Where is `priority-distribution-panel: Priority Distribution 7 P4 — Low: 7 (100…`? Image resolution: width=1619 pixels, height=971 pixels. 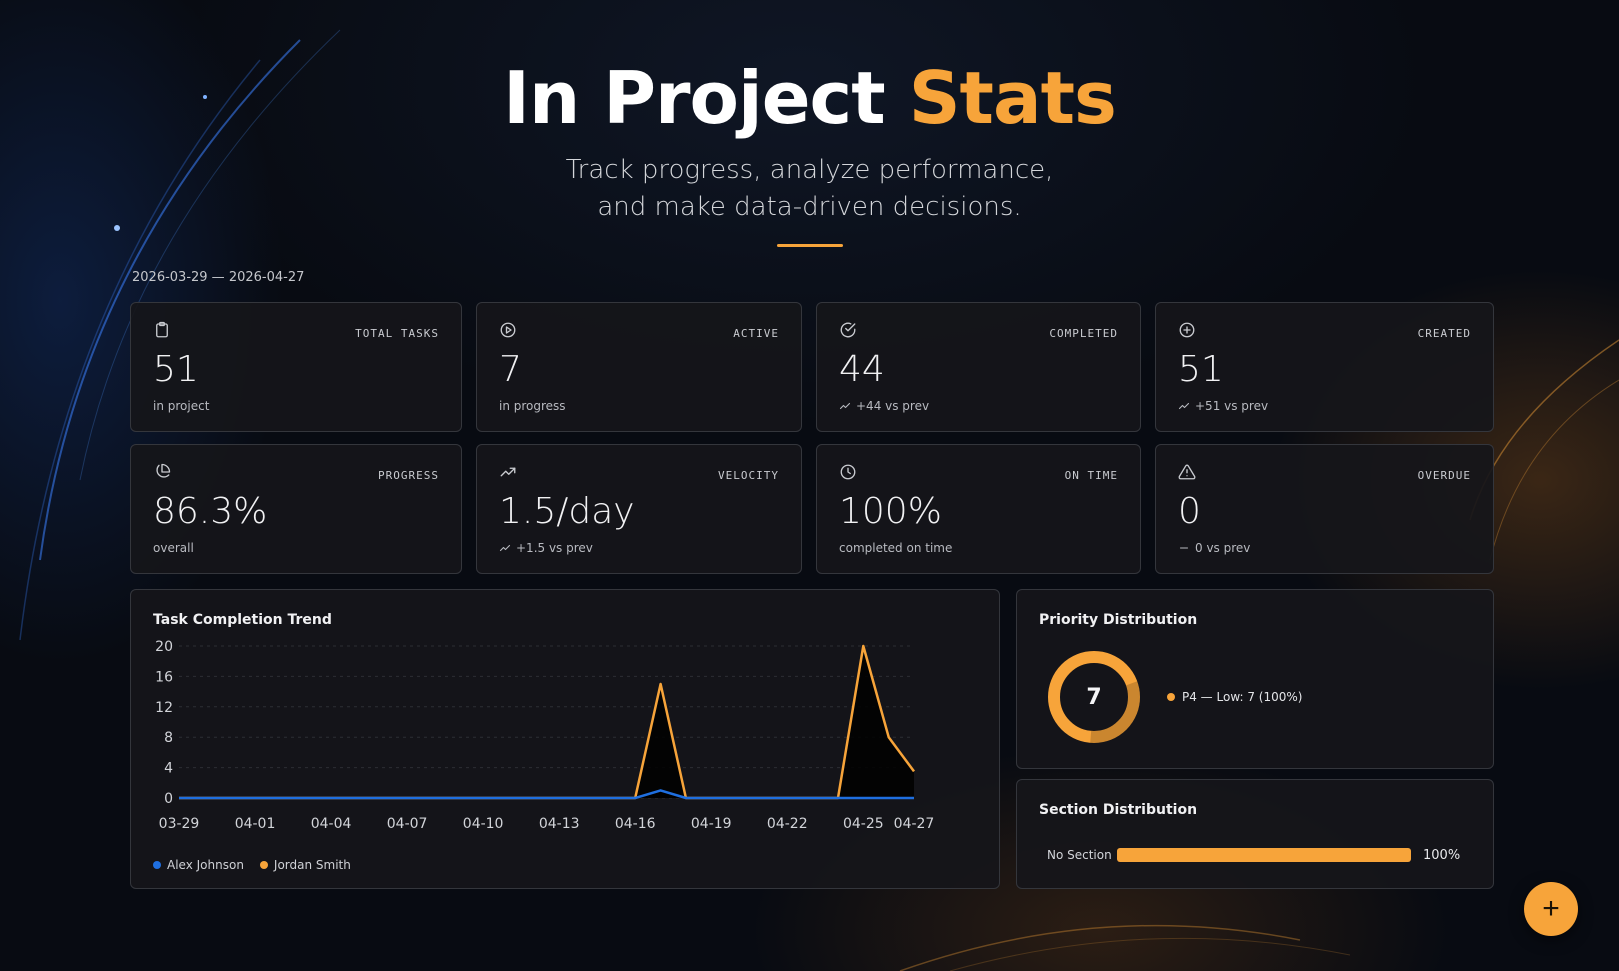
priority-distribution-panel: Priority Distribution 7 P4 — Low: 7 (100… is located at coordinates (1255, 679).